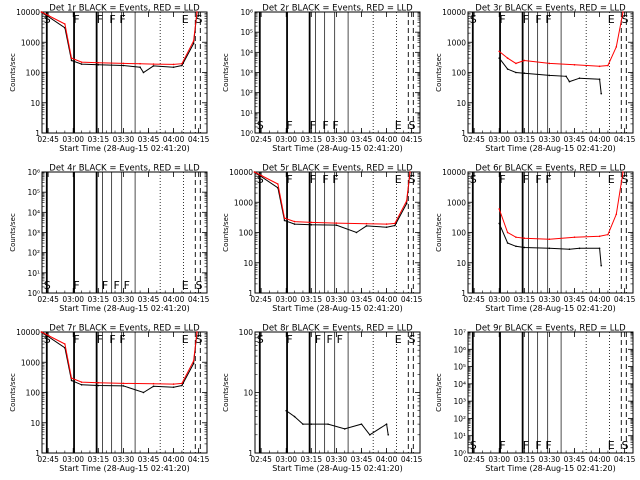  What do you see at coordinates (387, 459) in the screenshot?
I see `x-tick-label: 04:00` at bounding box center [387, 459].